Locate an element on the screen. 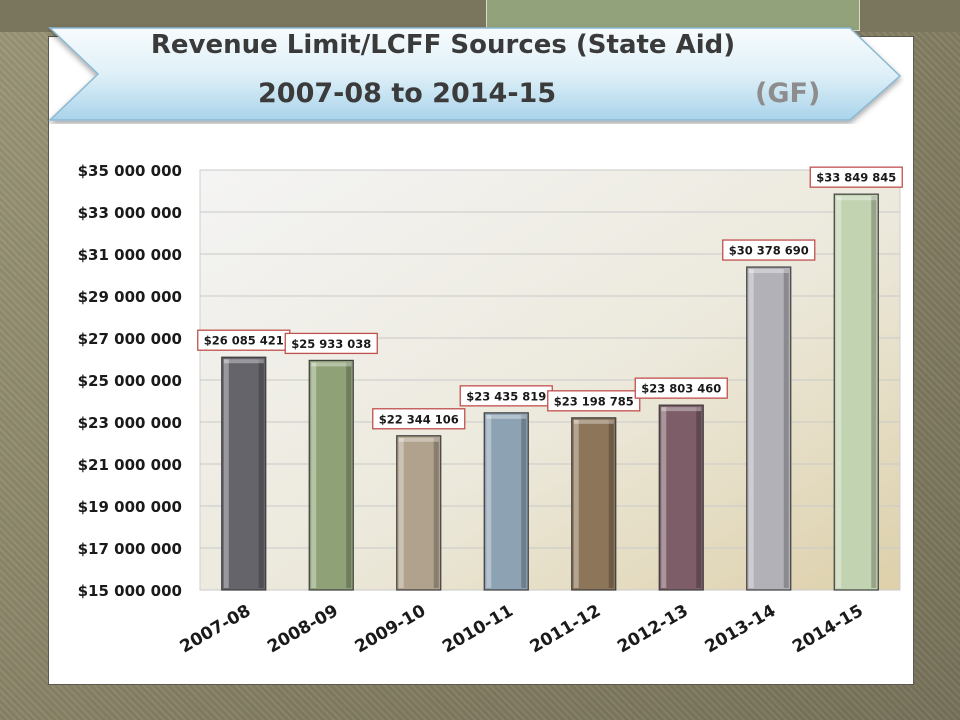 Image resolution: width=960 pixels, height=720 pixels. y-tick-label: $19 000 000 is located at coordinates (130, 507).